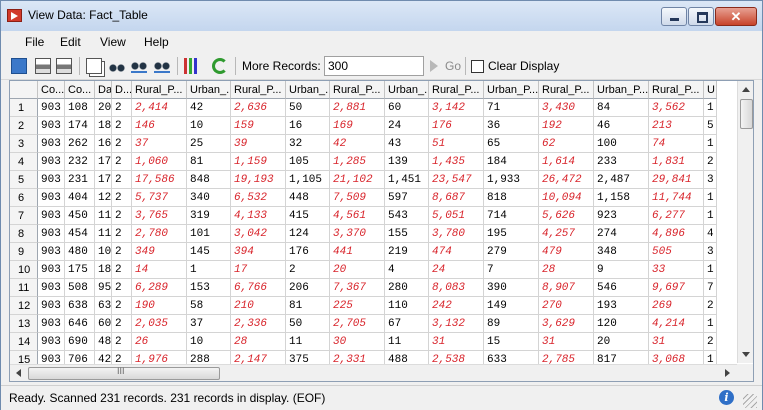  What do you see at coordinates (308, 252) in the screenshot?
I see `grid-cell: 176` at bounding box center [308, 252].